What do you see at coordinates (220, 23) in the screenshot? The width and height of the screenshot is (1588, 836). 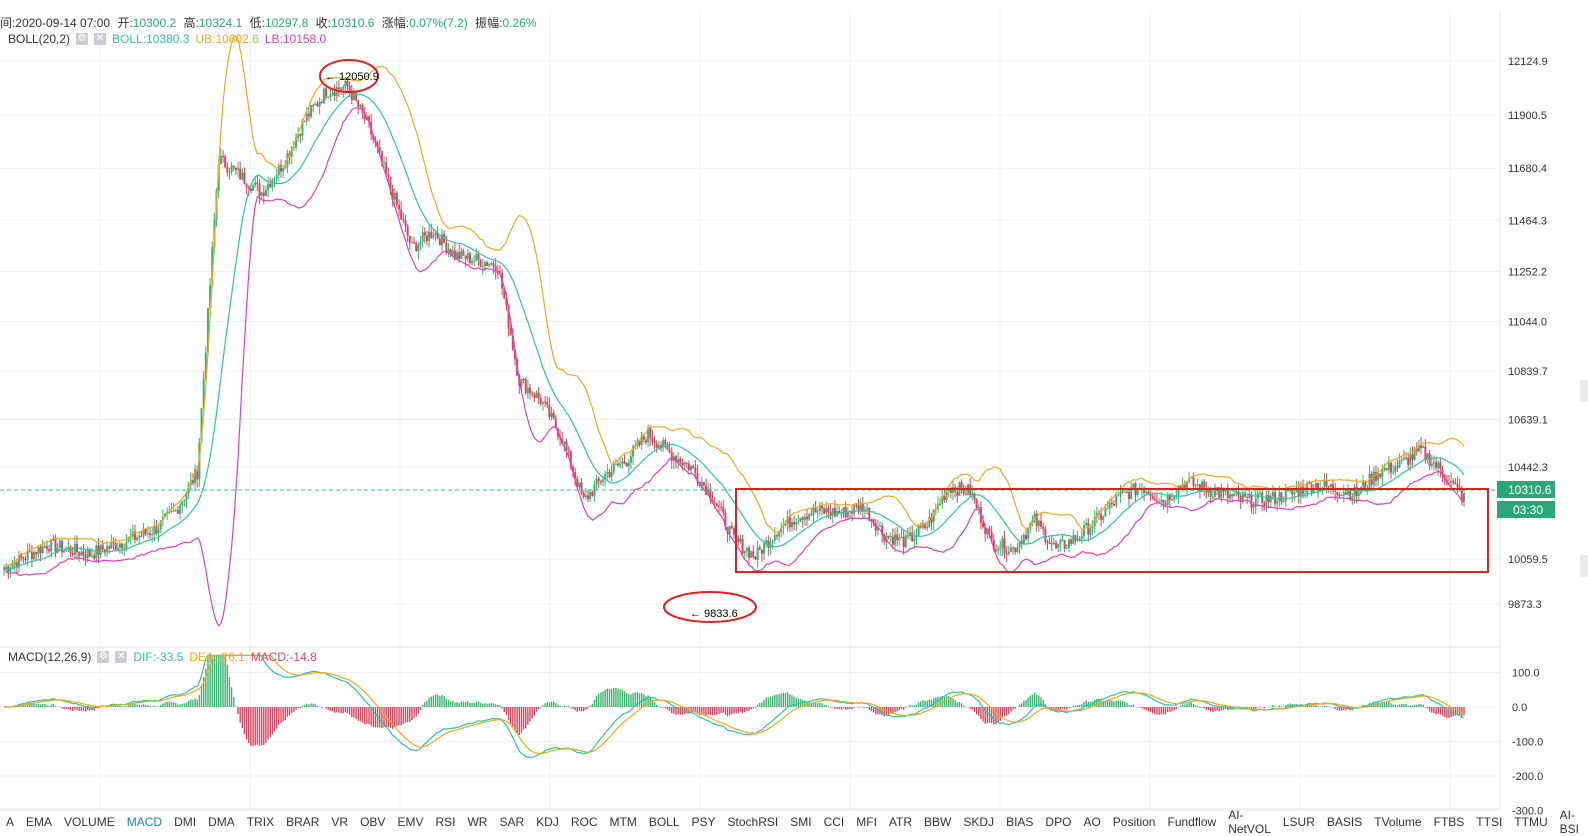 I see `high-value: 10324.1` at bounding box center [220, 23].